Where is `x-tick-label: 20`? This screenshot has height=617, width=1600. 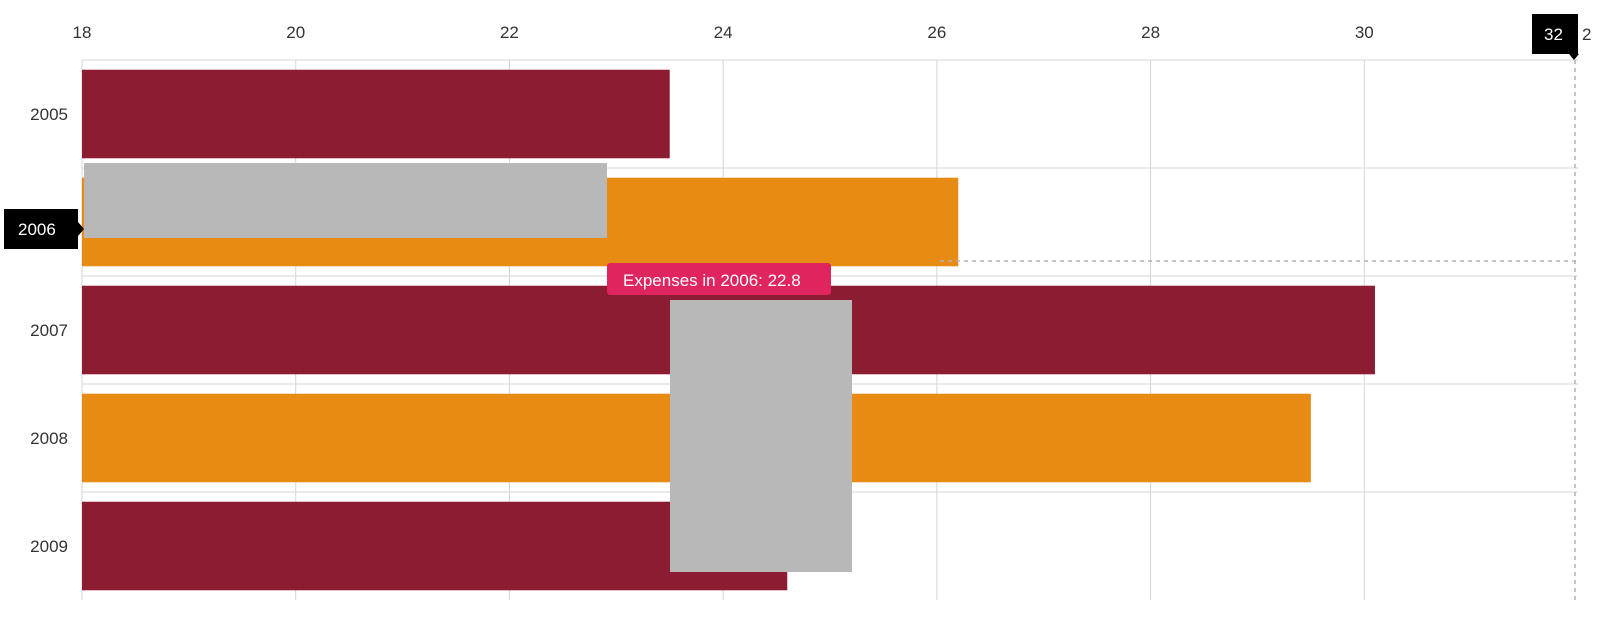 x-tick-label: 20 is located at coordinates (295, 32).